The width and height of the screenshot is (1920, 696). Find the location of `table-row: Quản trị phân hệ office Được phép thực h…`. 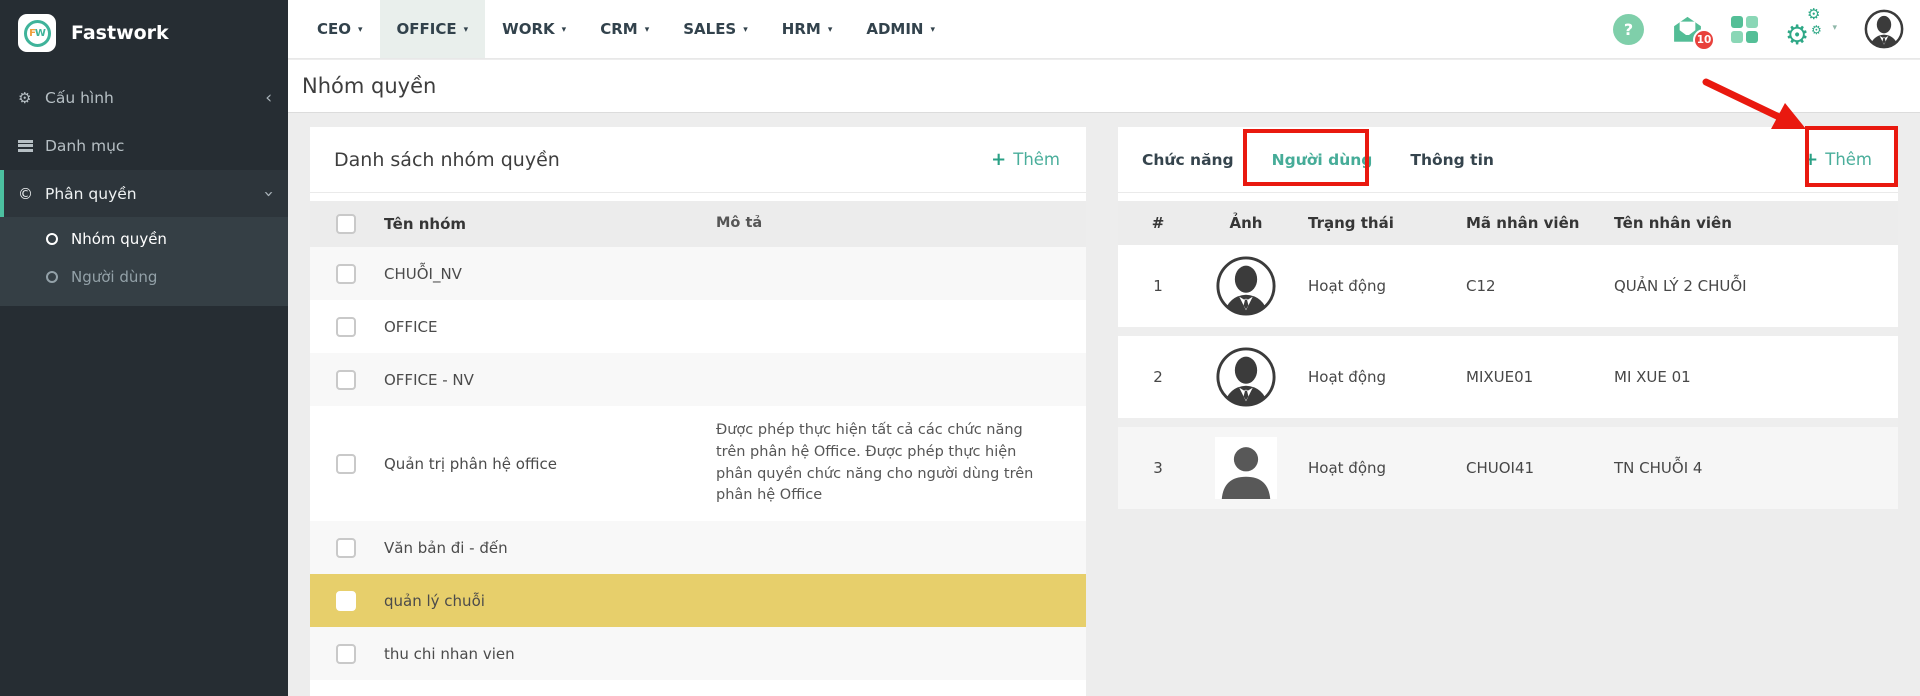

table-row: Quản trị phân hệ office Được phép thực h… is located at coordinates (698, 463).